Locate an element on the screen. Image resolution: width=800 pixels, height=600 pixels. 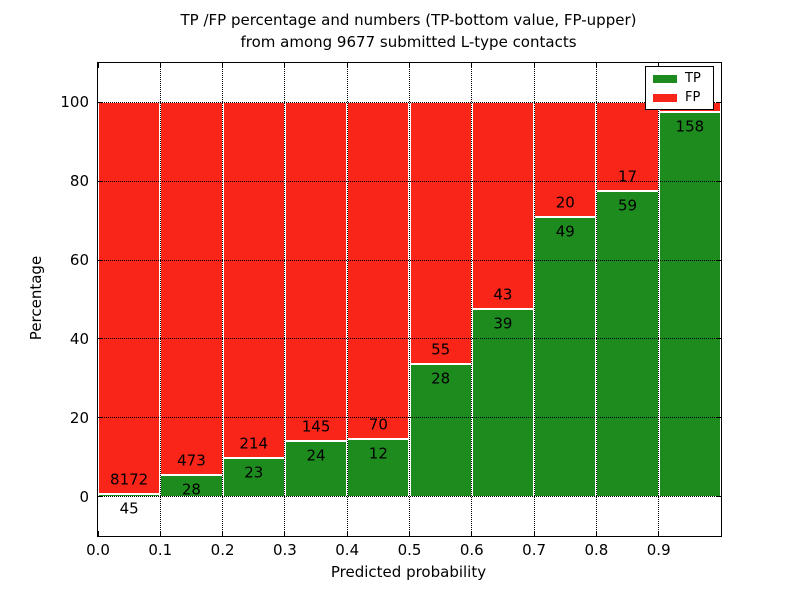
fp-count-label: 43 is located at coordinates (503, 294).